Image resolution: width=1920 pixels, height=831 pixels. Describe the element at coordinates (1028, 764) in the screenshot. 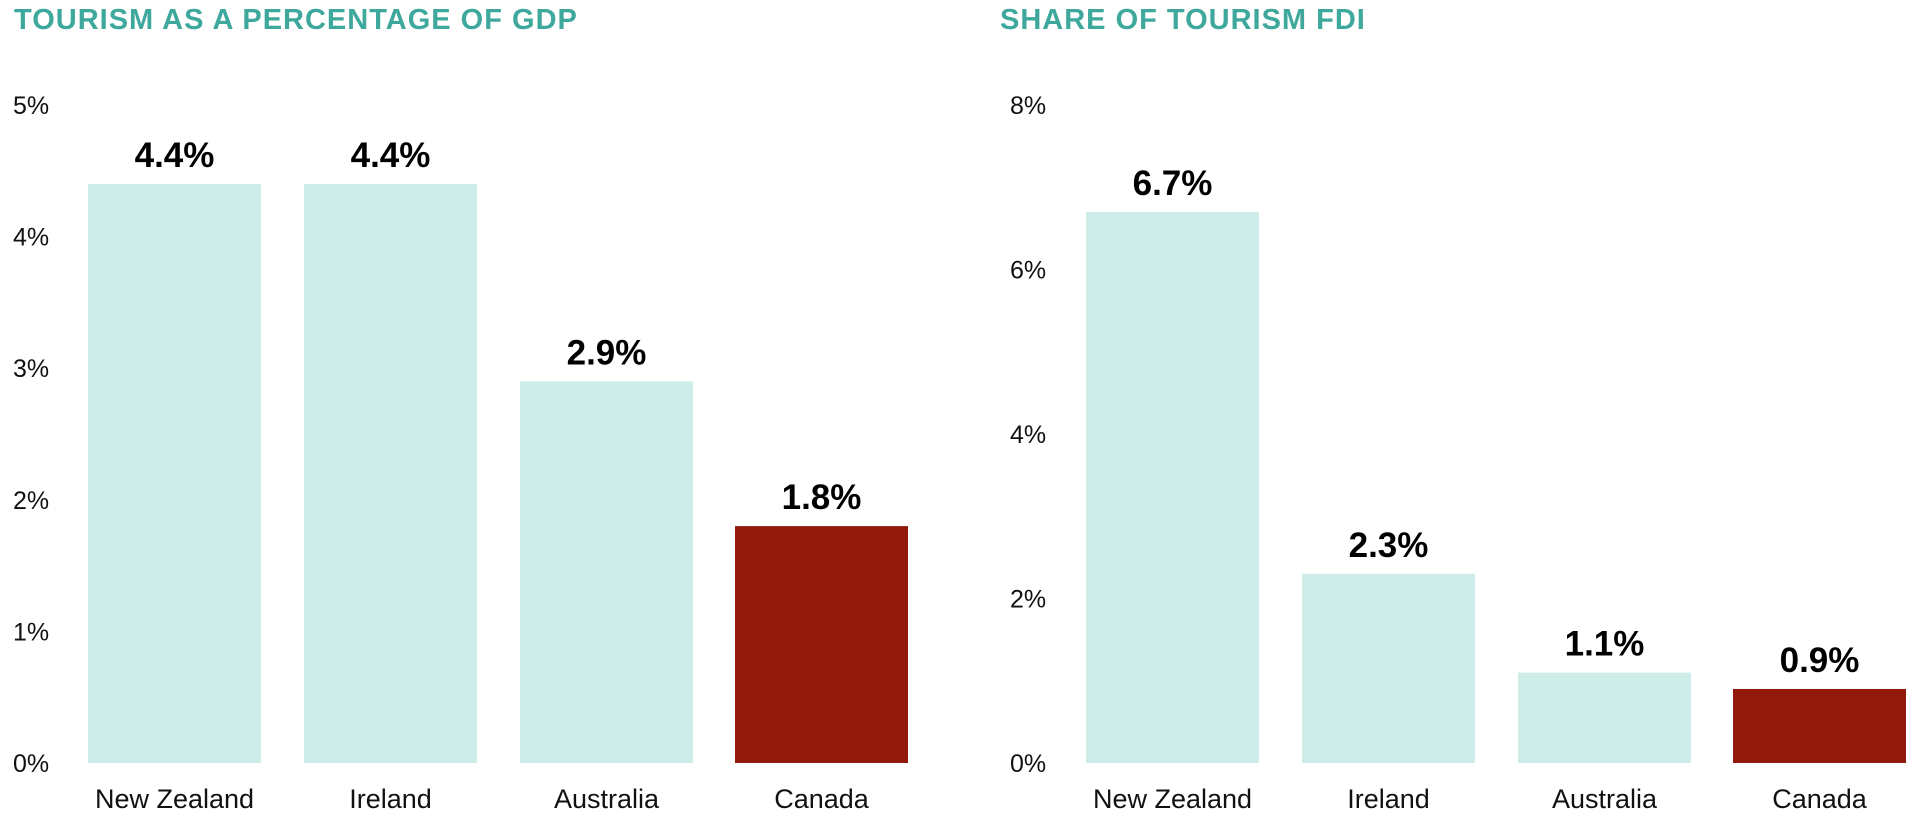

I see `fdi-y-tick-label: 0%` at that location.